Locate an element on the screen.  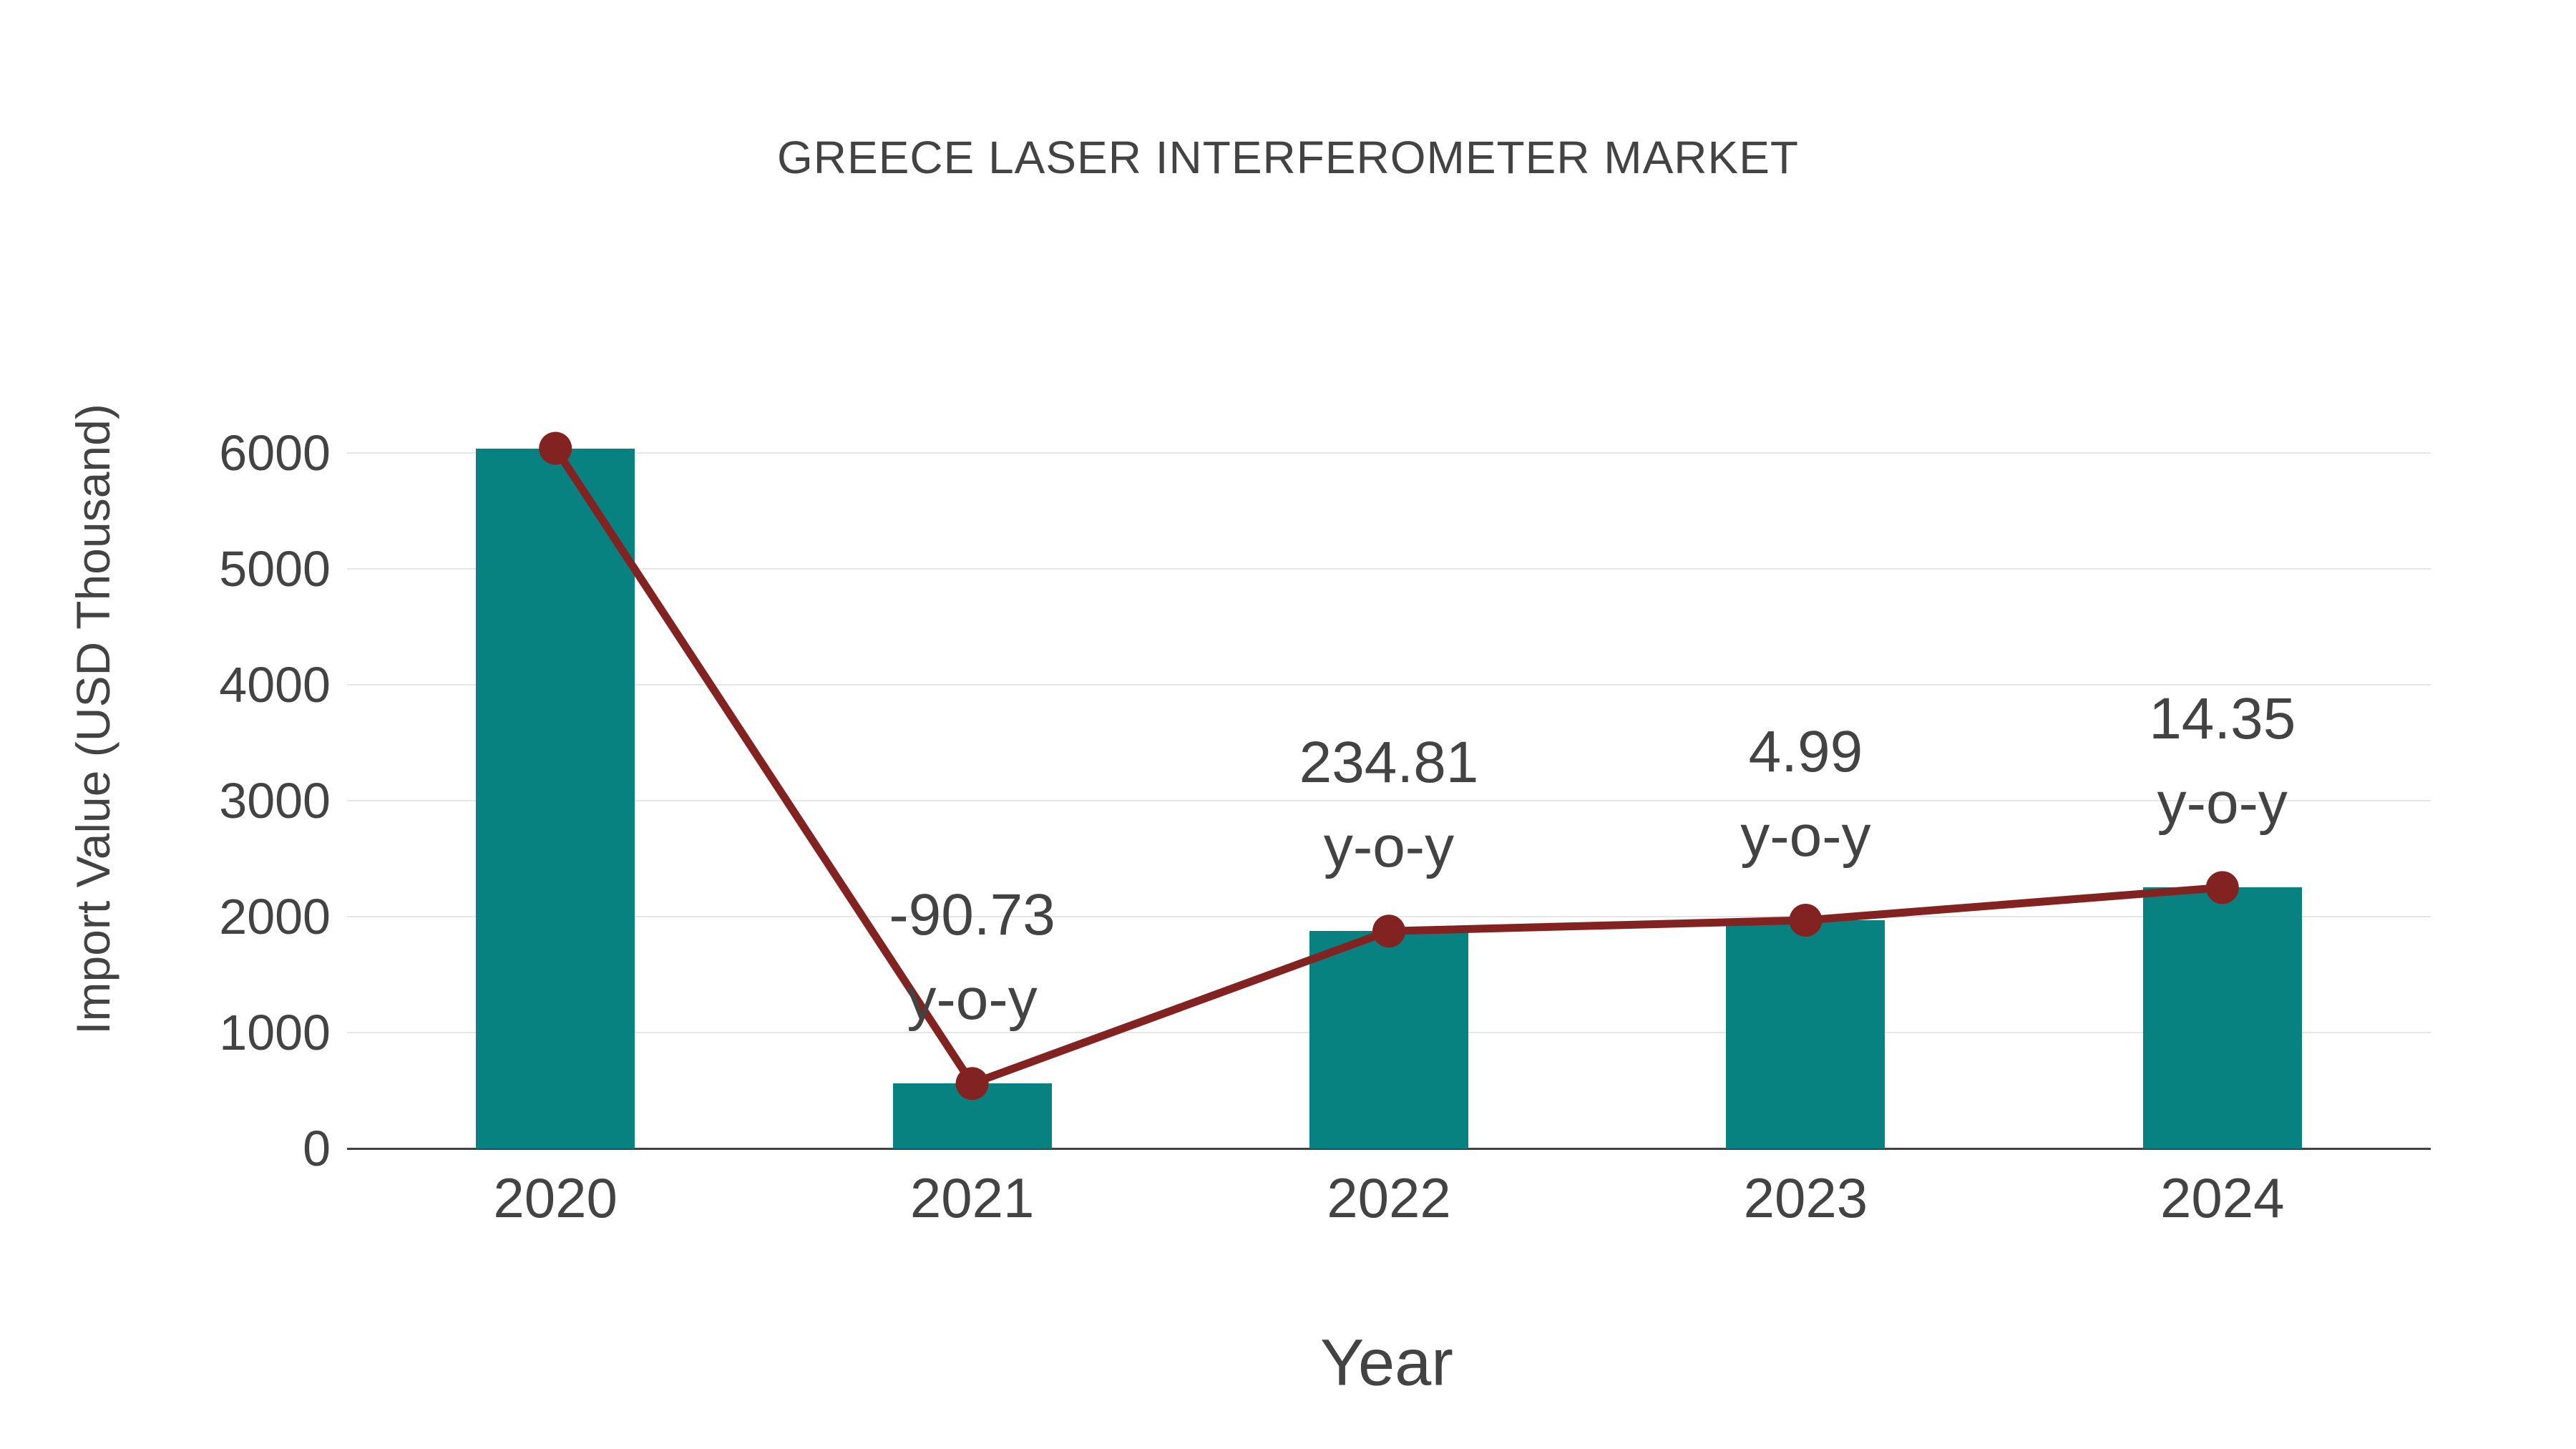
bar-2021 is located at coordinates (972, 1115).